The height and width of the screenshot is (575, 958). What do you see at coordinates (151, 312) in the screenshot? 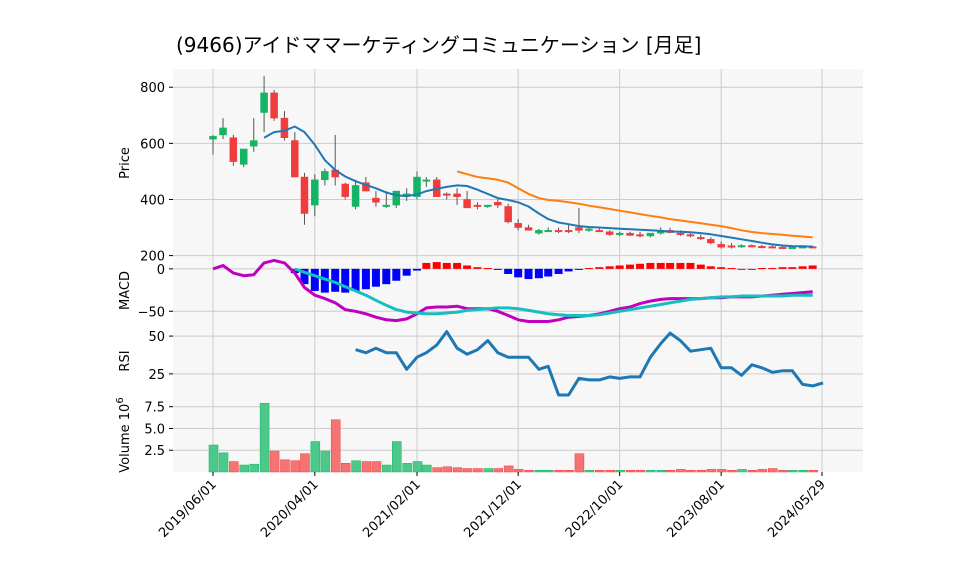
I see `macd-y-tick-label: −50` at bounding box center [151, 312].